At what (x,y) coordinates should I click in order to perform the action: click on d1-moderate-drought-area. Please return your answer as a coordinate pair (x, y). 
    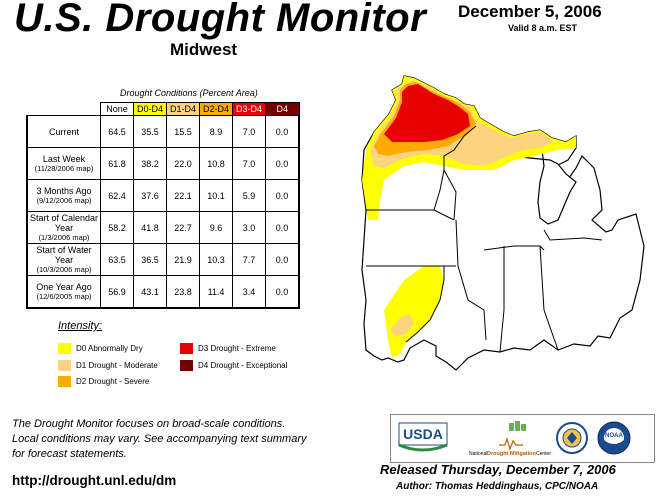
    Looking at the image, I should click on (402, 325).